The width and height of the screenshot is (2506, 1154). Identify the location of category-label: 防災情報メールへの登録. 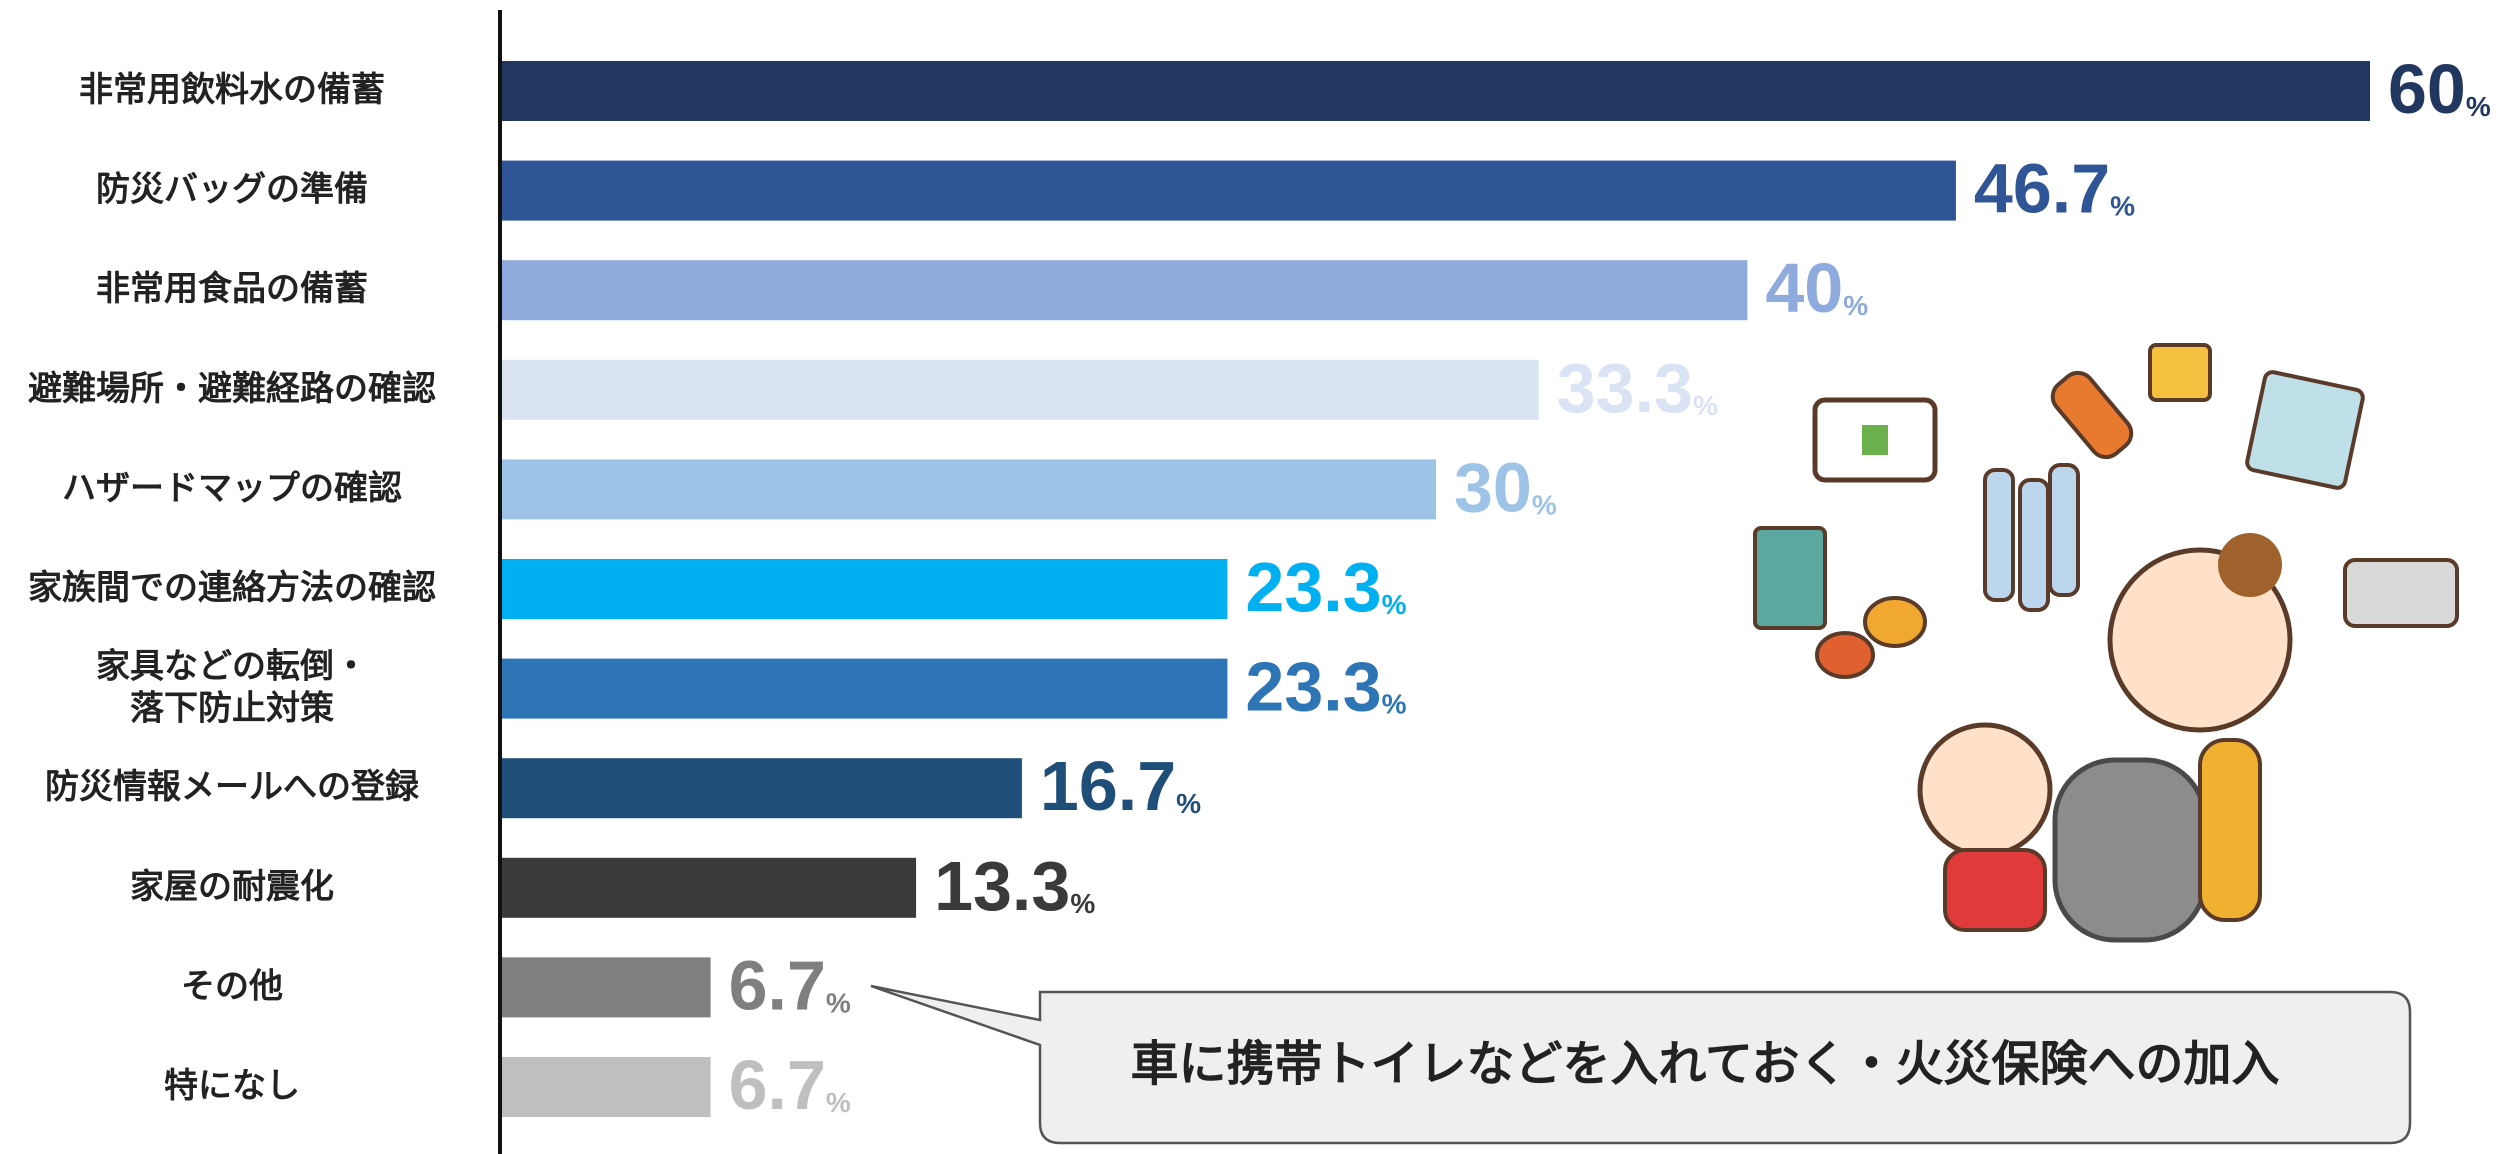
(232, 787).